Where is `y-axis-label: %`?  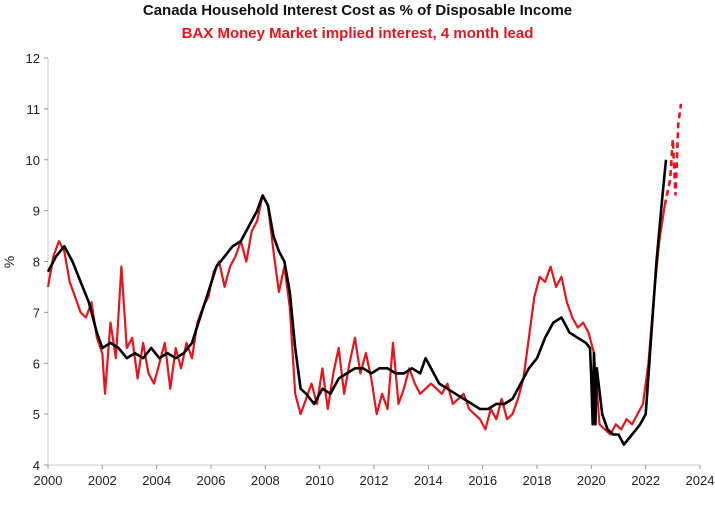
y-axis-label: % is located at coordinates (9, 262).